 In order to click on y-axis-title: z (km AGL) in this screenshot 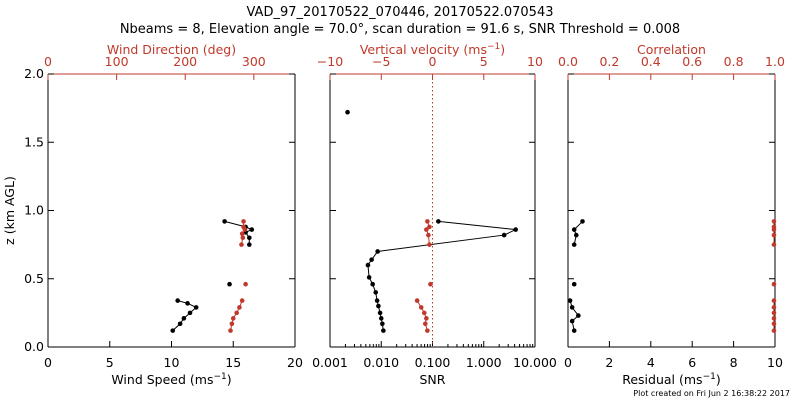, I will do `click(9, 210)`.